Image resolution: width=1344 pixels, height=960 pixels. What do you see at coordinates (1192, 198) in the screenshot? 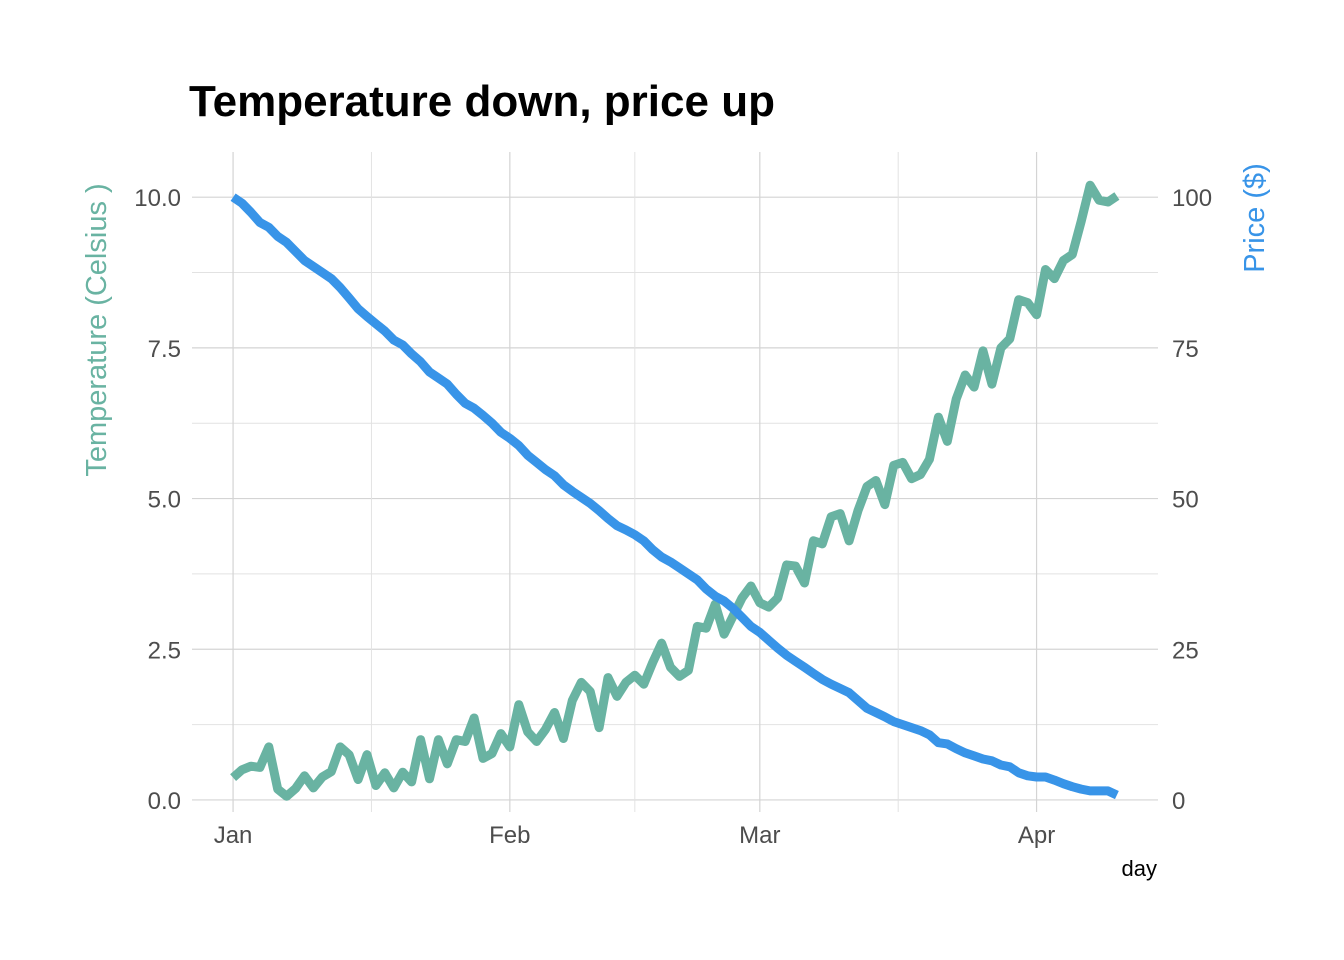
I see `y-right-tick-label: 100` at bounding box center [1192, 198].